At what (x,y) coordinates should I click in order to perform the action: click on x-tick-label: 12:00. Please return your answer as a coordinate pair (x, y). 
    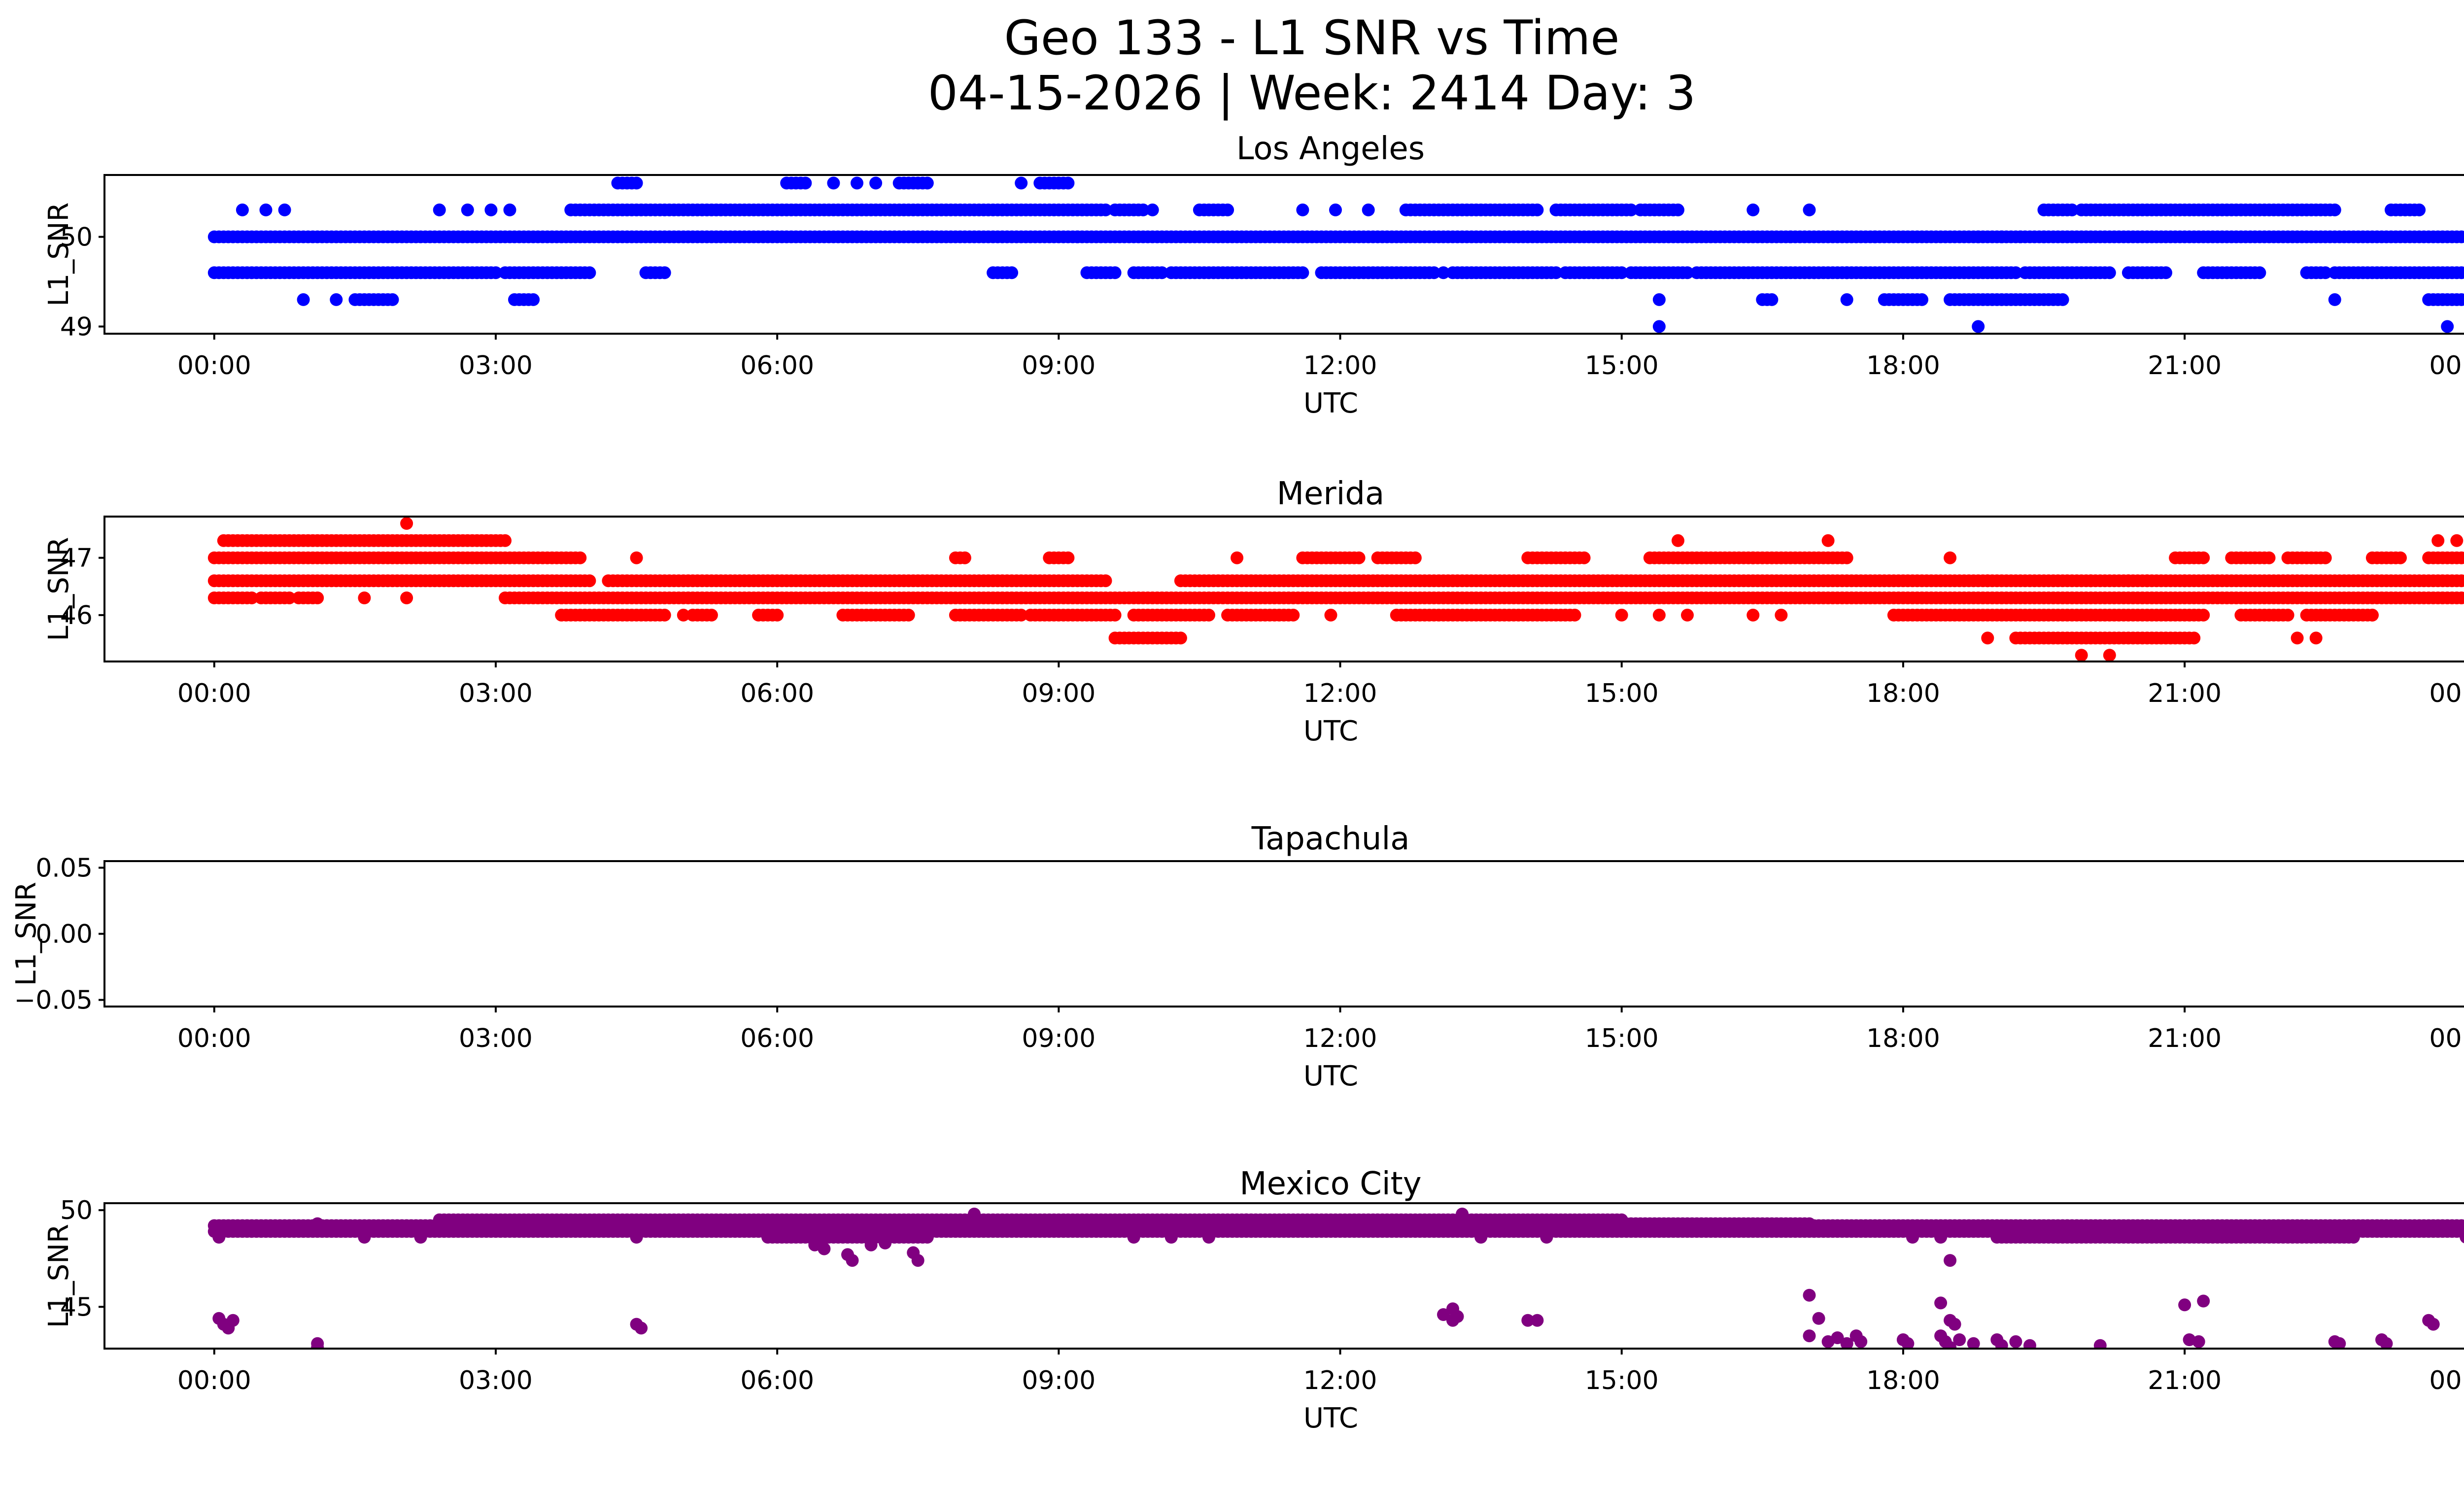
    Looking at the image, I should click on (1340, 1380).